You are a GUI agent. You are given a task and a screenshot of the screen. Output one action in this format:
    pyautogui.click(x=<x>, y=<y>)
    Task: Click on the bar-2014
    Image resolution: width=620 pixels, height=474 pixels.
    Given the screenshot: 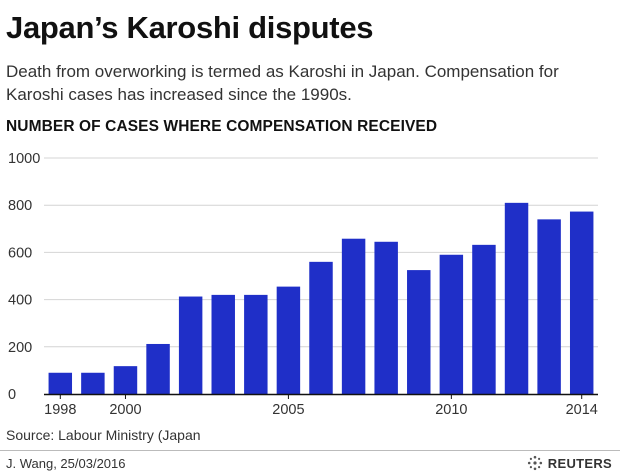 What is the action you would take?
    pyautogui.click(x=581, y=302)
    